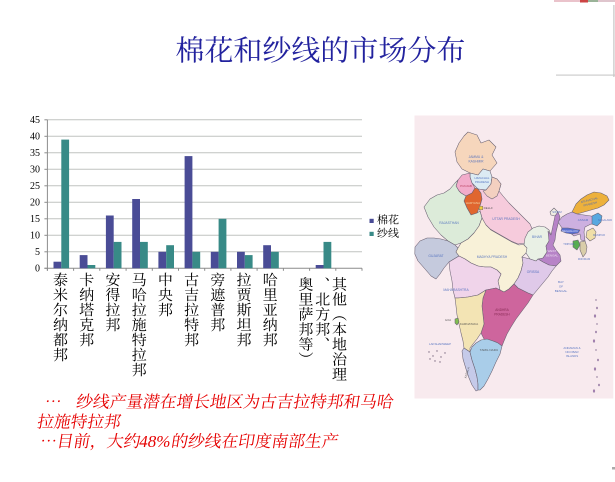  I want to click on svg-text: 40, so click(35, 137).